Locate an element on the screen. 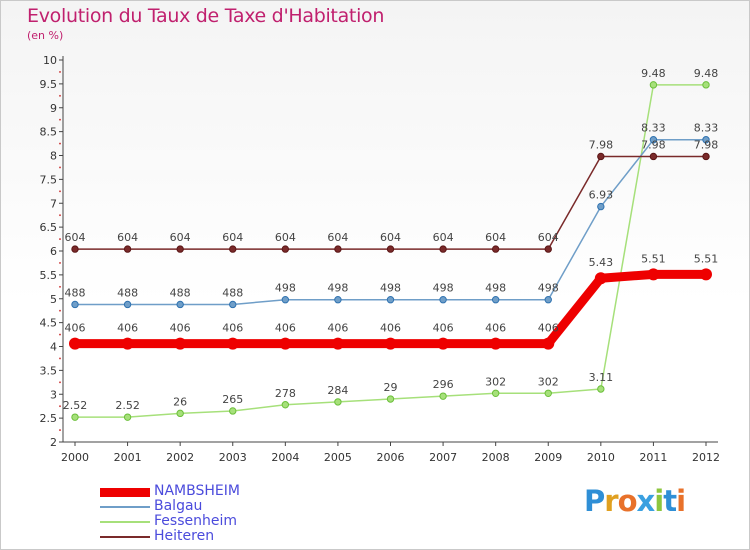  logo-letter: i is located at coordinates (659, 501).